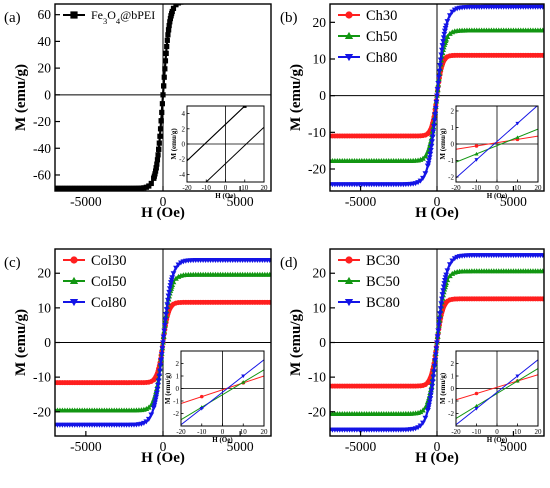  What do you see at coordinates (383, 303) in the screenshot?
I see `legend-label: BC80` at bounding box center [383, 303].